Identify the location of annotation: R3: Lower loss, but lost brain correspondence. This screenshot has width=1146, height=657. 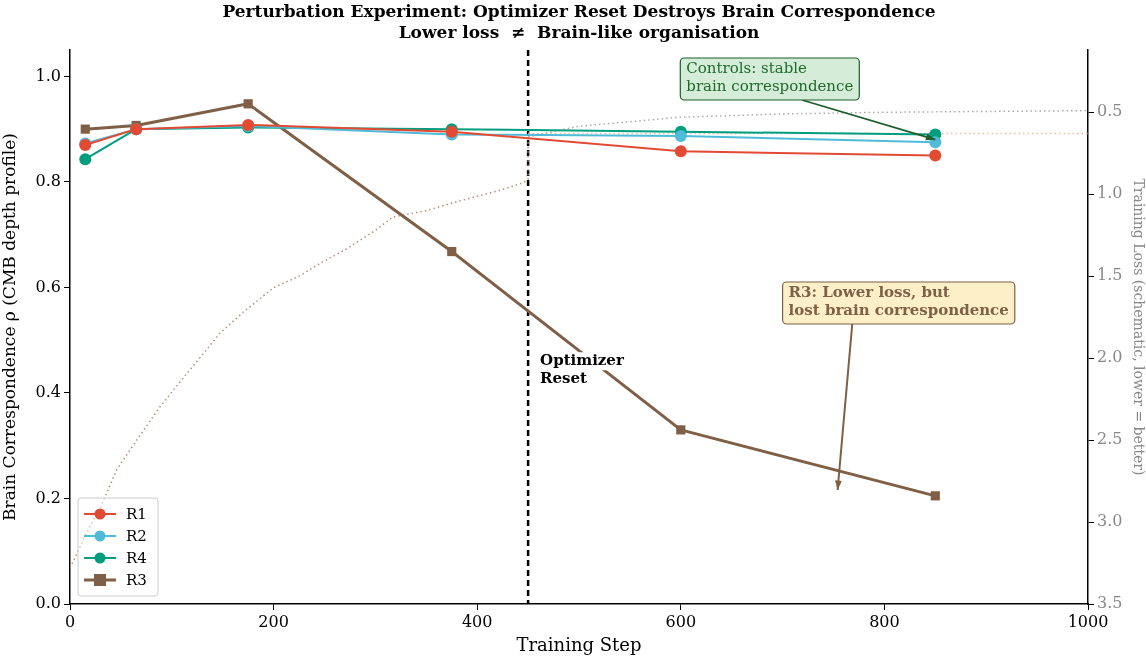
(898, 301).